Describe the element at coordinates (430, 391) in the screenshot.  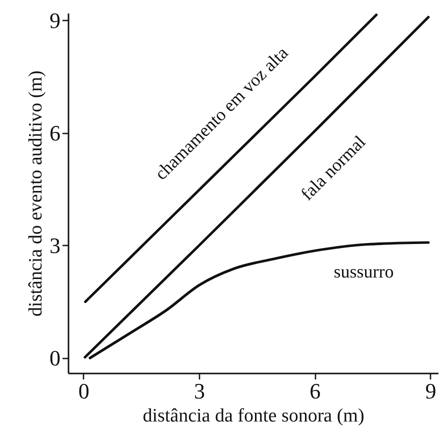
I see `x-tick-label: 9` at that location.